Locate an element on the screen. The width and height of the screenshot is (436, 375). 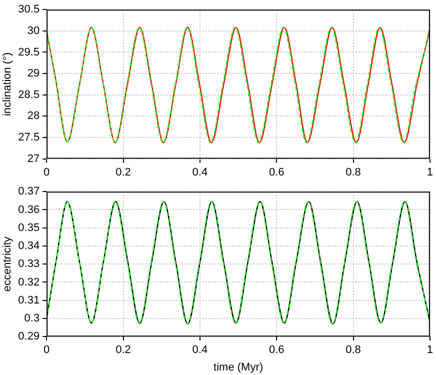
y-tick-label: 0.3 is located at coordinates (32, 318).